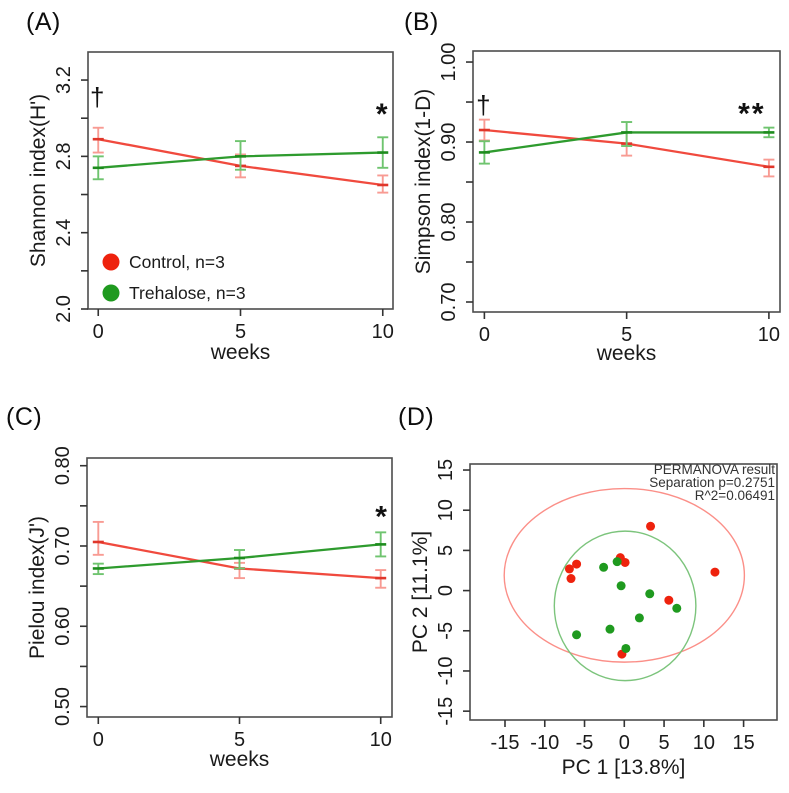 This screenshot has width=789, height=793. What do you see at coordinates (420, 592) in the screenshot?
I see `y-axis-title: PC 2 [11.1%]` at bounding box center [420, 592].